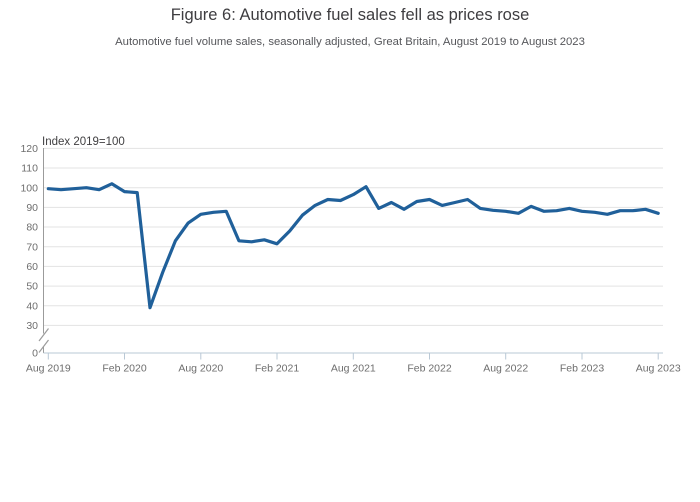 The image size is (700, 502). Describe the element at coordinates (200, 369) in the screenshot. I see `x-tick-label: Aug 2020` at that location.